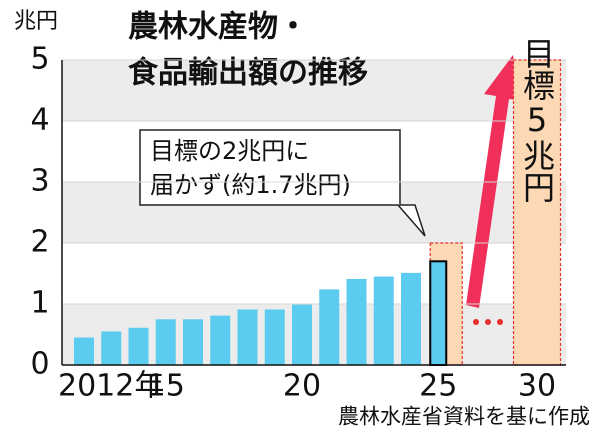  What do you see at coordinates (537, 120) in the screenshot?
I see `target-label: 目標5兆円` at bounding box center [537, 120].